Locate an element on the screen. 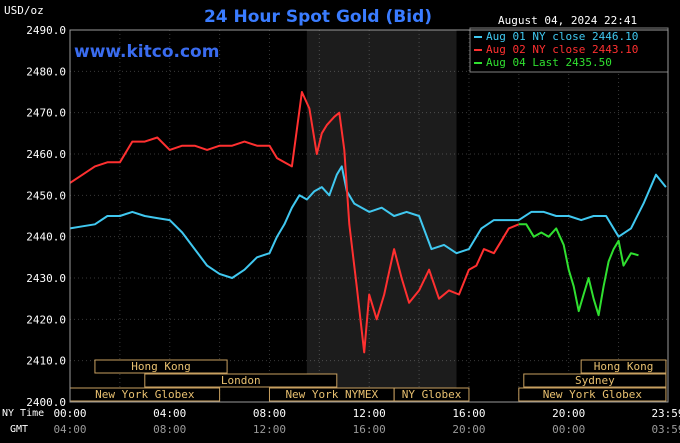 This screenshot has height=443, width=680. y-tick-label: 2430.0 is located at coordinates (46, 278).